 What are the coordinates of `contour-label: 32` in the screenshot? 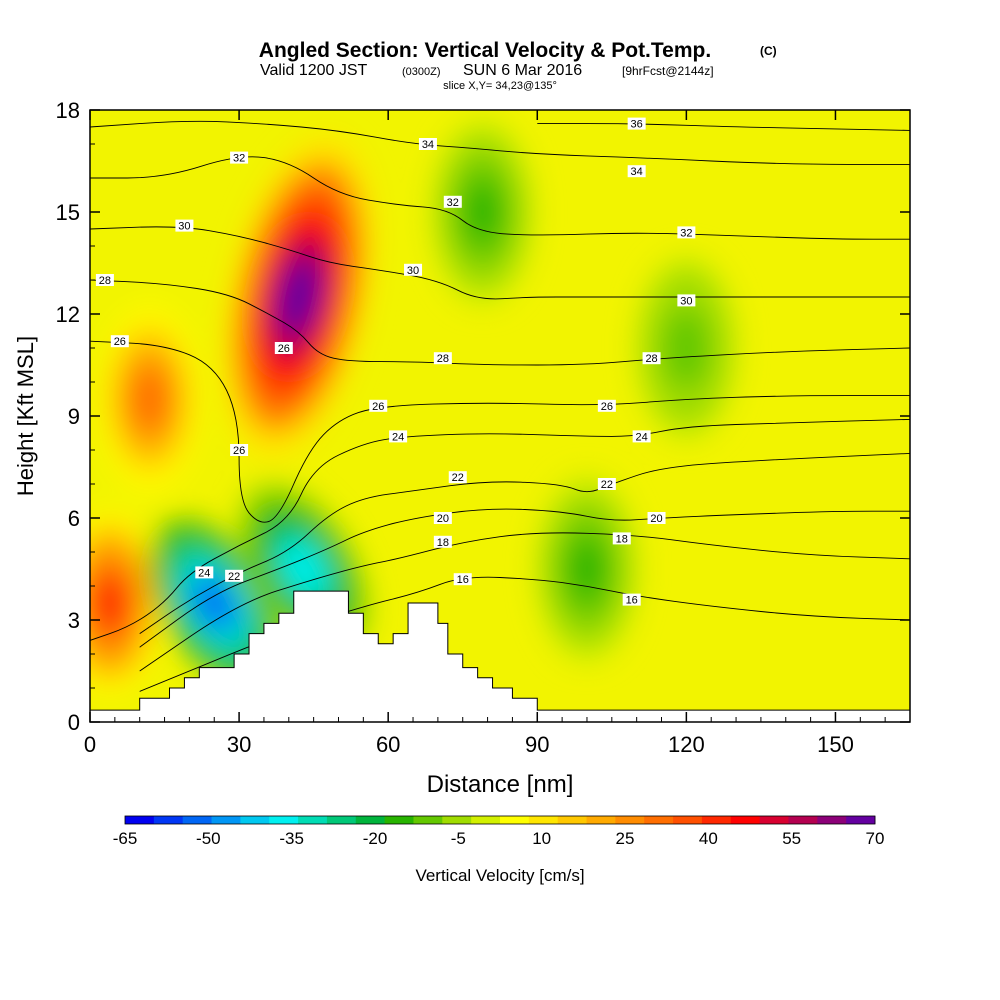 It's located at (239, 158).